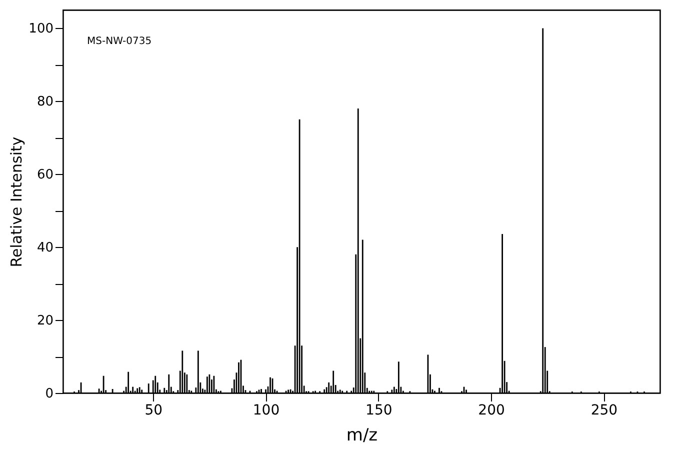 The height and width of the screenshot is (455, 676). Describe the element at coordinates (266, 410) in the screenshot. I see `x-tick-label: 100` at that location.